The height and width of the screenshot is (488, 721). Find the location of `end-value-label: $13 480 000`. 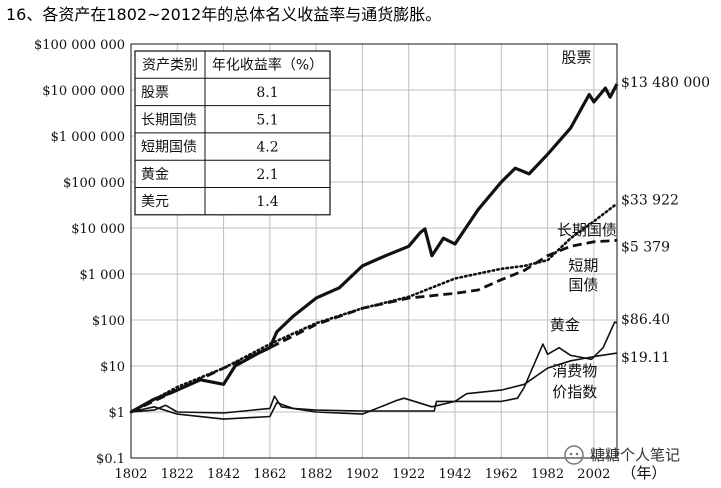

end-value-label: $13 480 000 is located at coordinates (665, 83).